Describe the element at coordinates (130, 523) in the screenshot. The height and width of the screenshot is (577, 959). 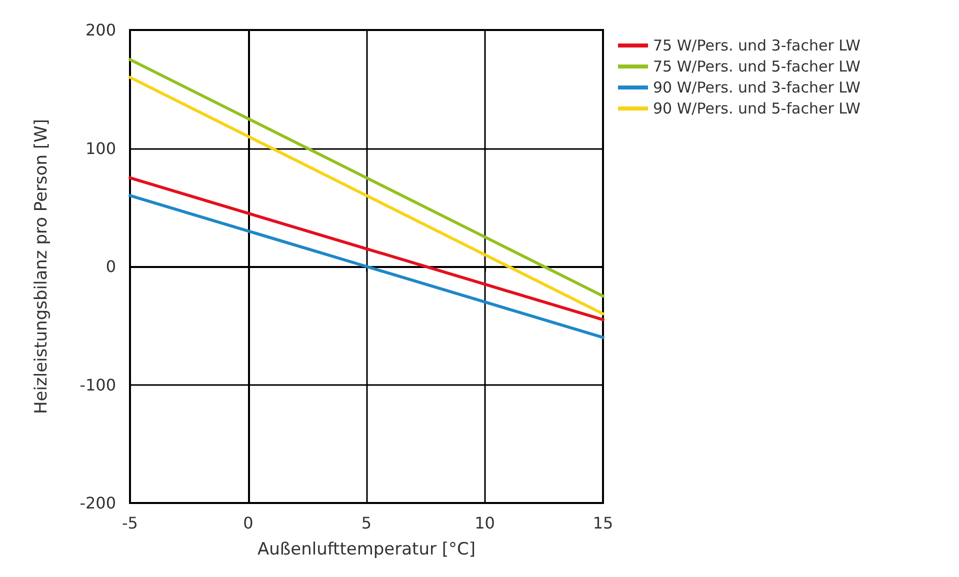
I see `x-tick-label: -5` at that location.